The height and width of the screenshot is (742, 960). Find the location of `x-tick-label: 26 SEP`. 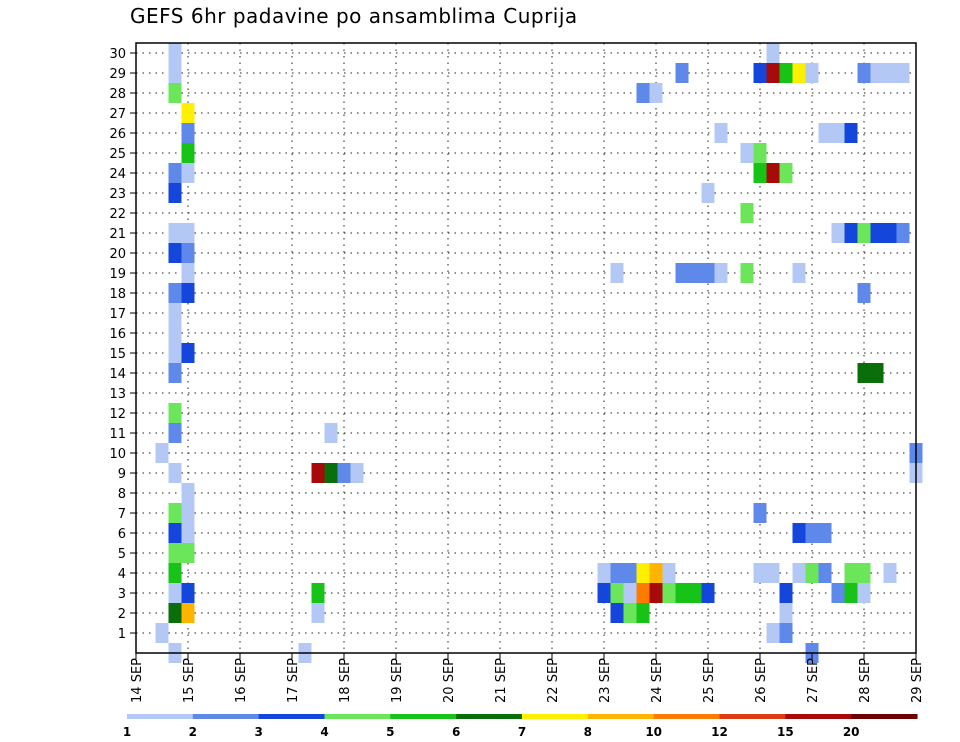

x-tick-label: 26 SEP is located at coordinates (761, 680).